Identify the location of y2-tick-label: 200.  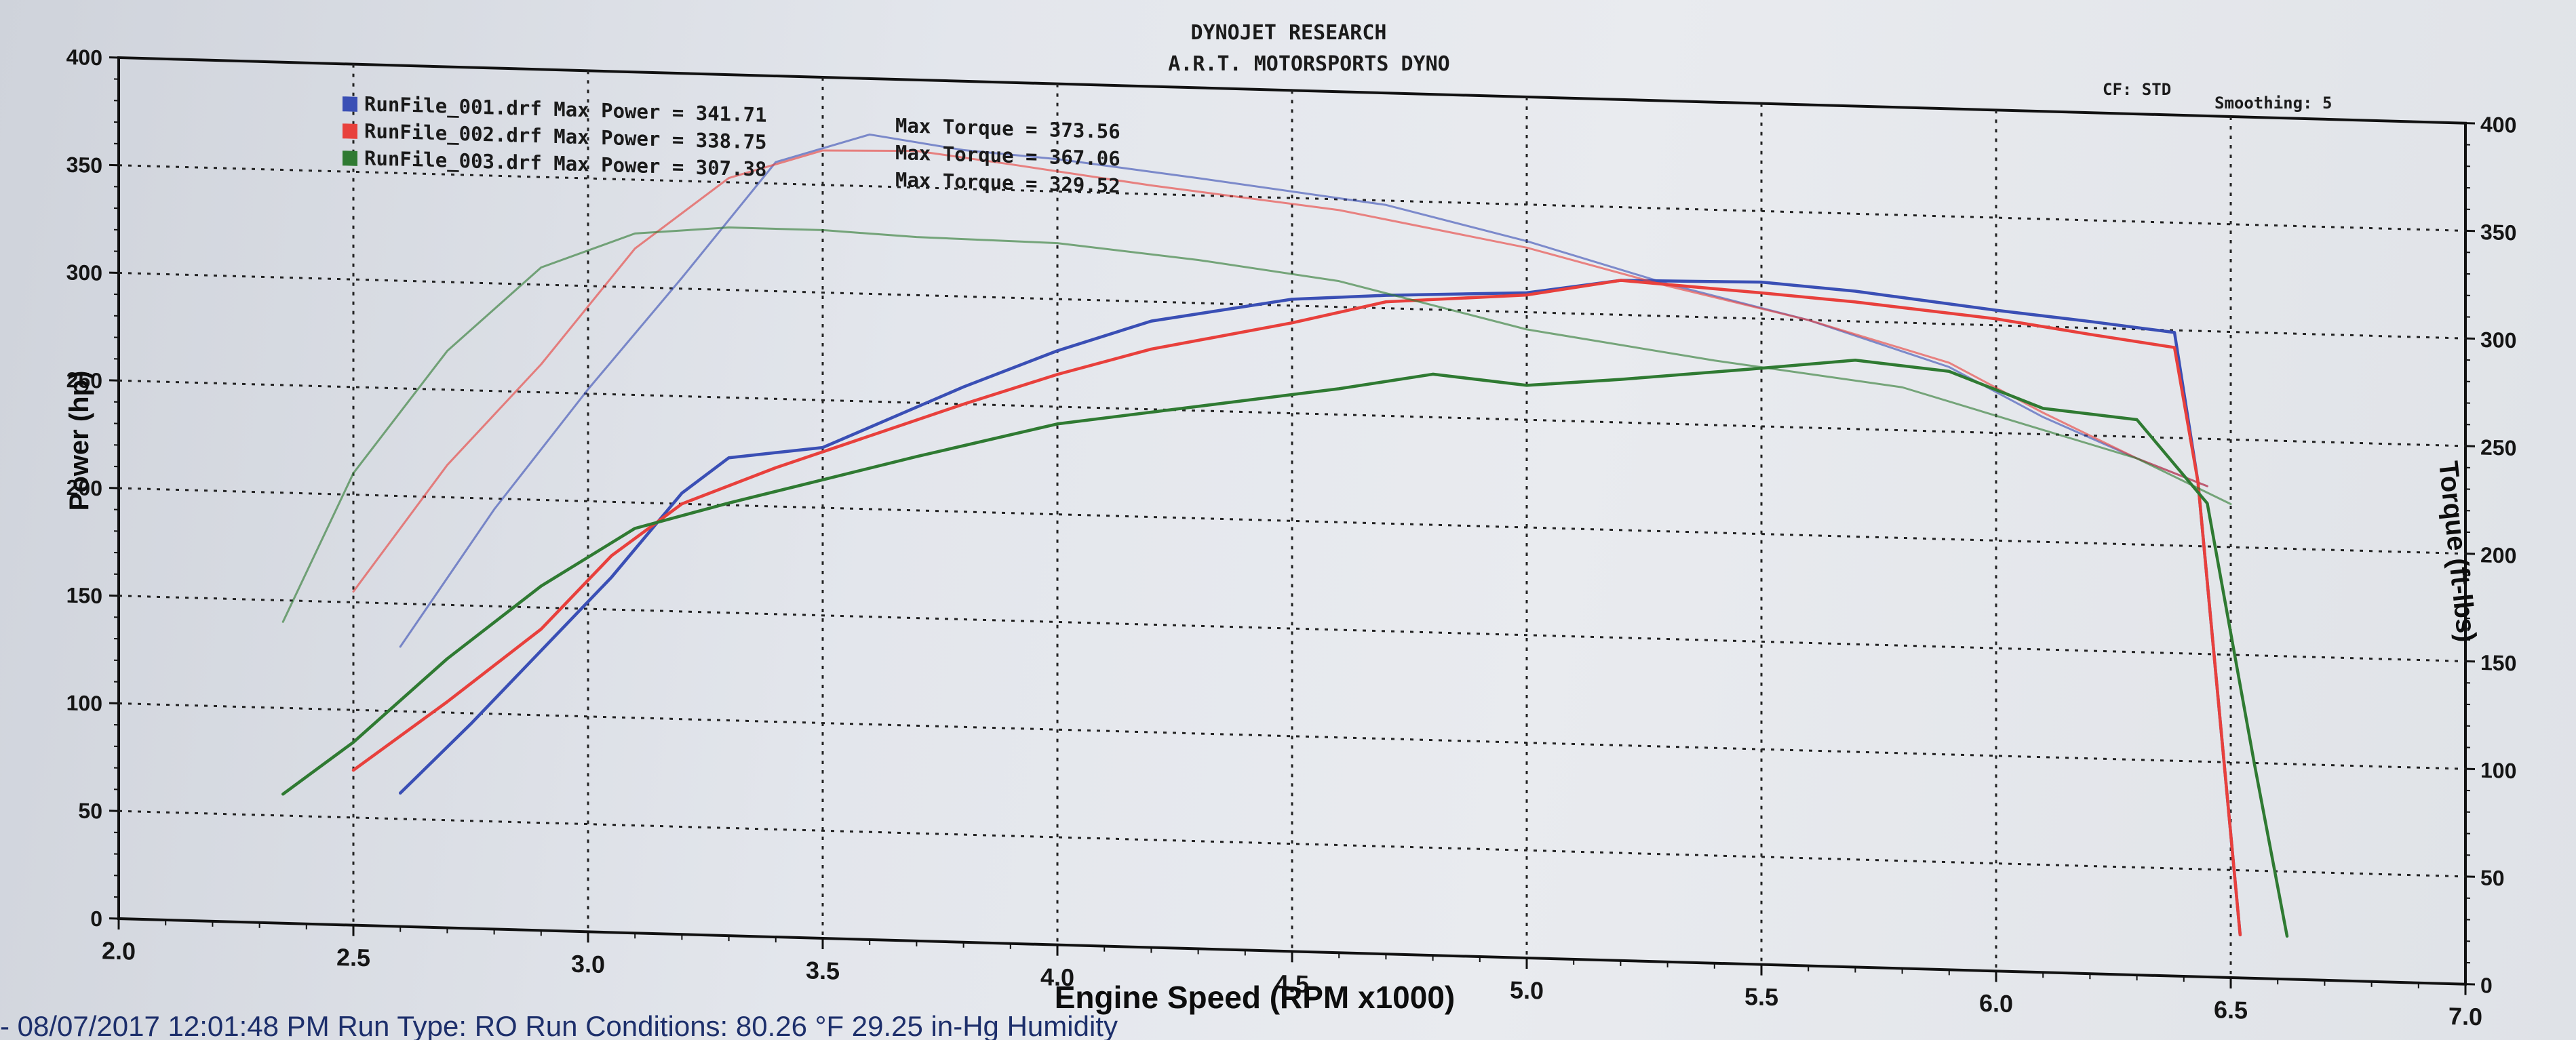
(2498, 554).